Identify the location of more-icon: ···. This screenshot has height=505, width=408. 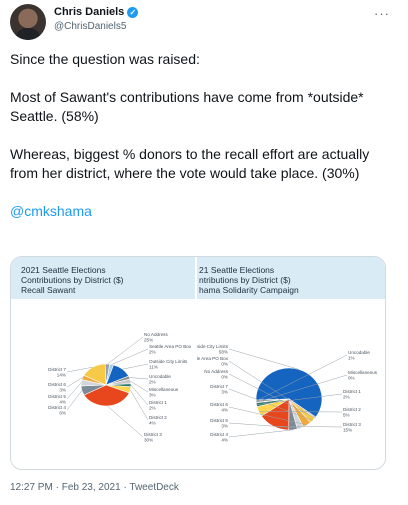
(382, 13).